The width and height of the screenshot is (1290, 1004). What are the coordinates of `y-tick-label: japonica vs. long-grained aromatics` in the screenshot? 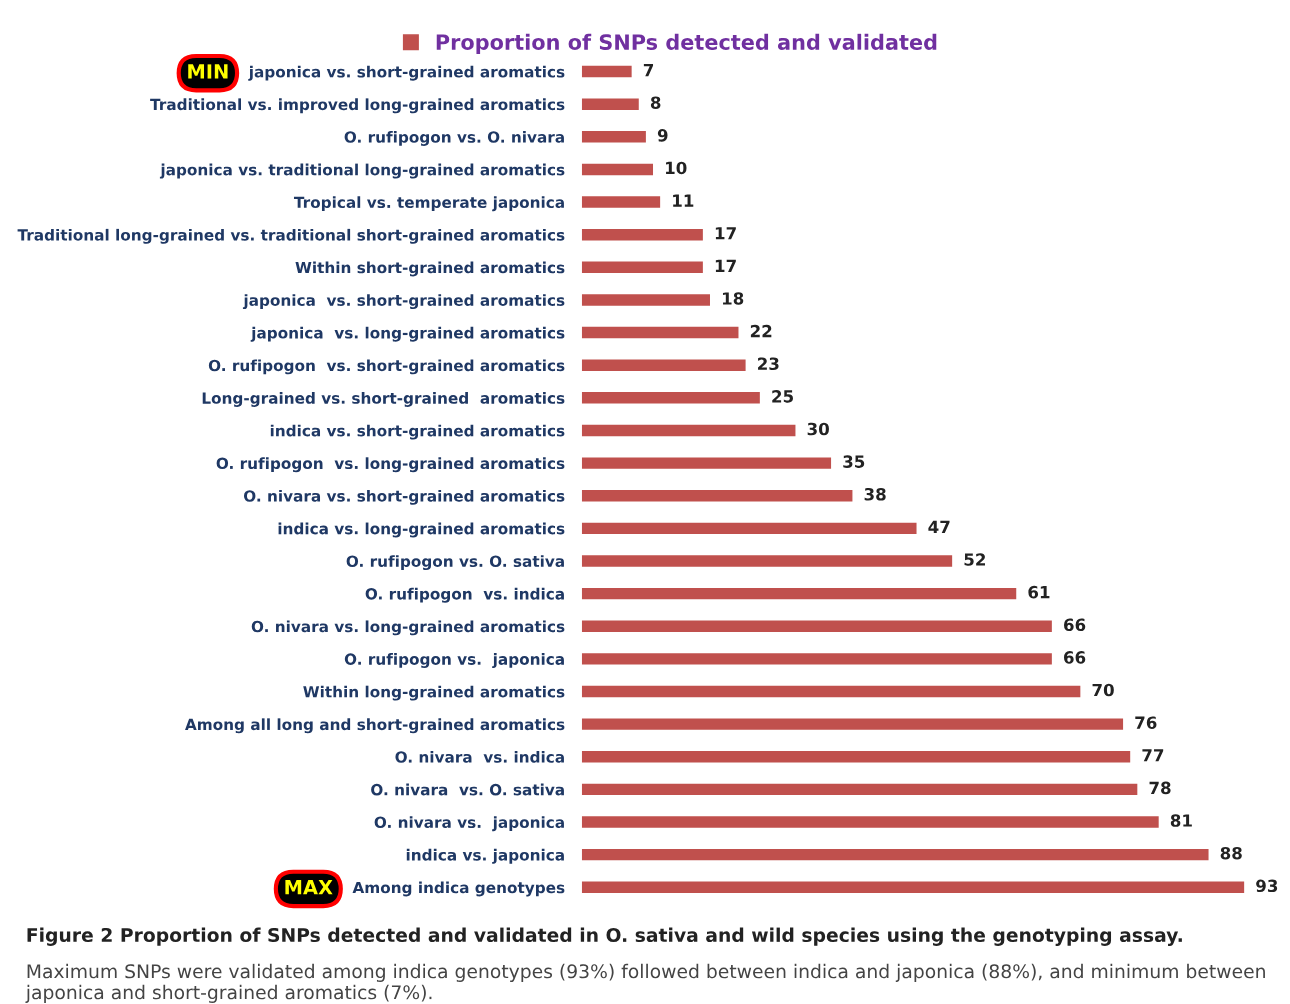 It's located at (407, 334).